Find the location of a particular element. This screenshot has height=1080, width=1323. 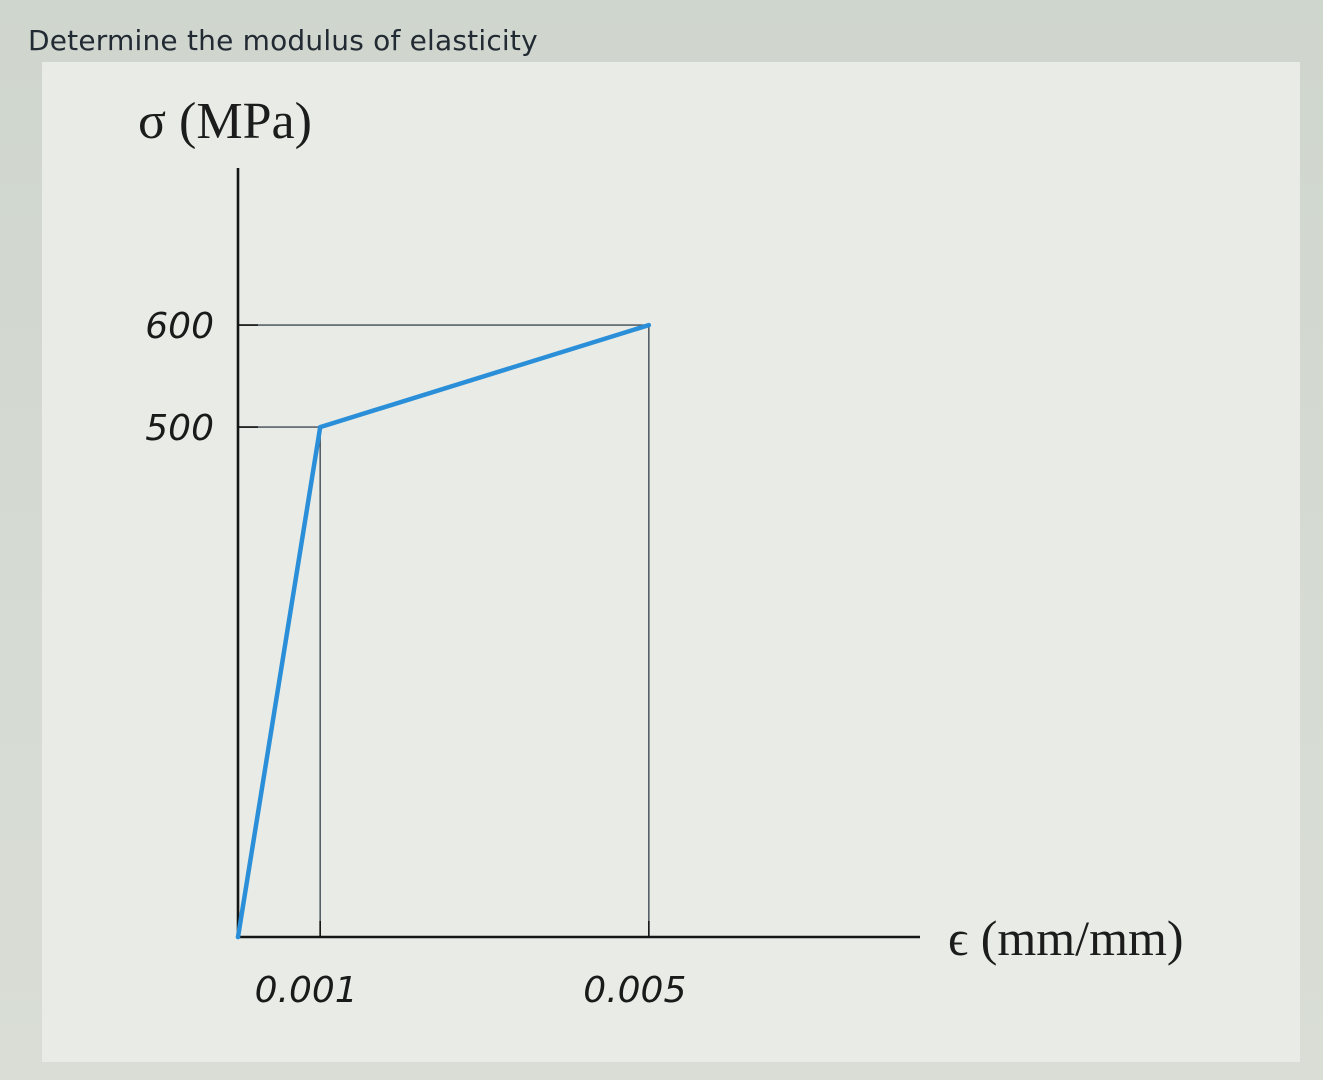

x-tick-label-0.001: 0.001 is located at coordinates (306, 990).